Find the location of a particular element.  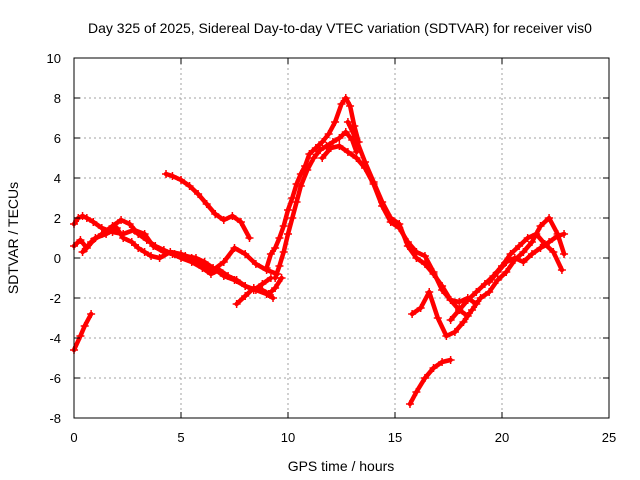

y-tick-label: -6 is located at coordinates (55, 378).